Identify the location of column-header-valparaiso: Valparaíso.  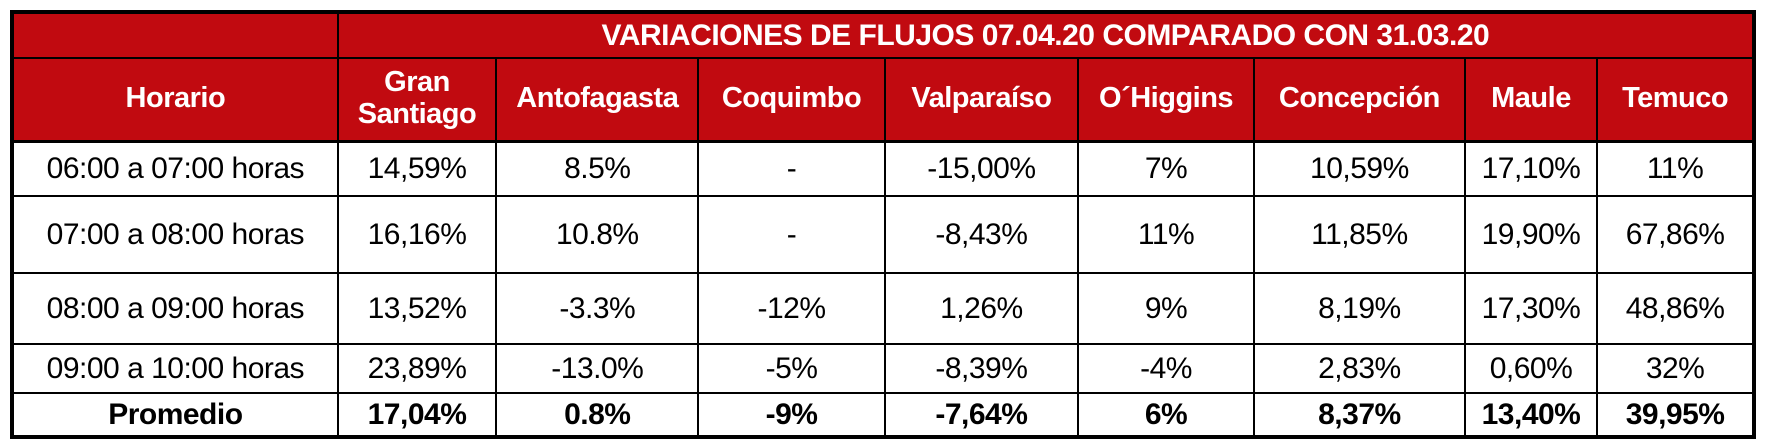
(981, 100).